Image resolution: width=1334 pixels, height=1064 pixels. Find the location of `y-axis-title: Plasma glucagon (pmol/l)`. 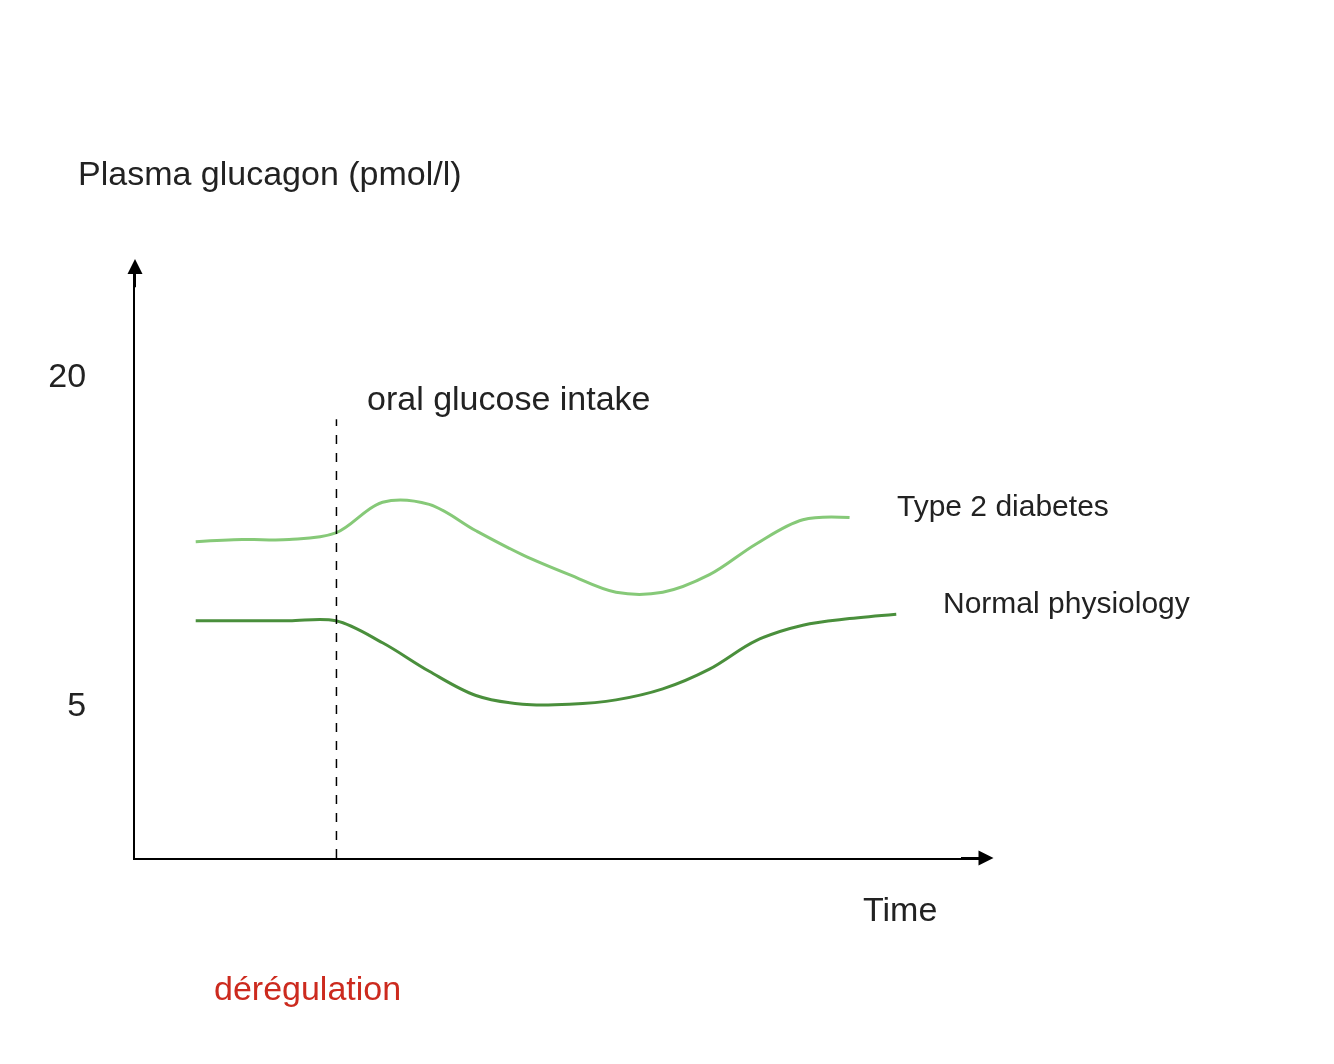

y-axis-title: Plasma glucagon (pmol/l) is located at coordinates (270, 173).